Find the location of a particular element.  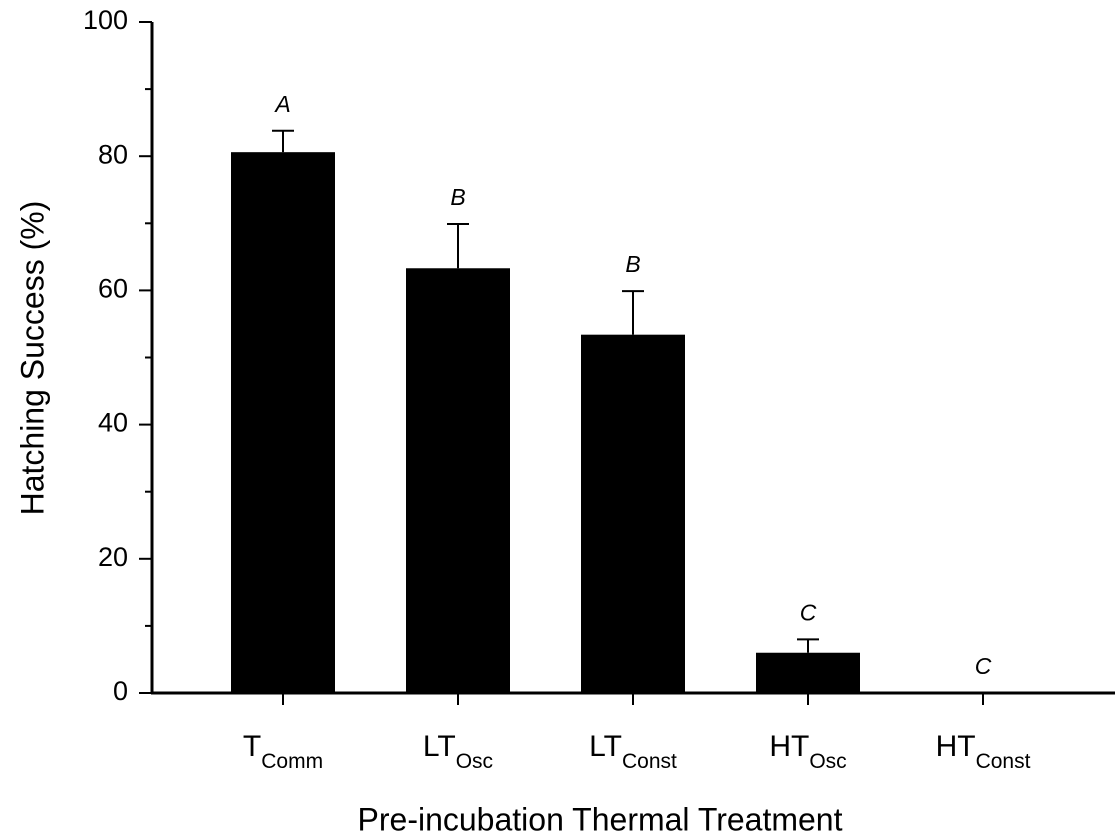

y-tick-label: 0 is located at coordinates (120, 691).